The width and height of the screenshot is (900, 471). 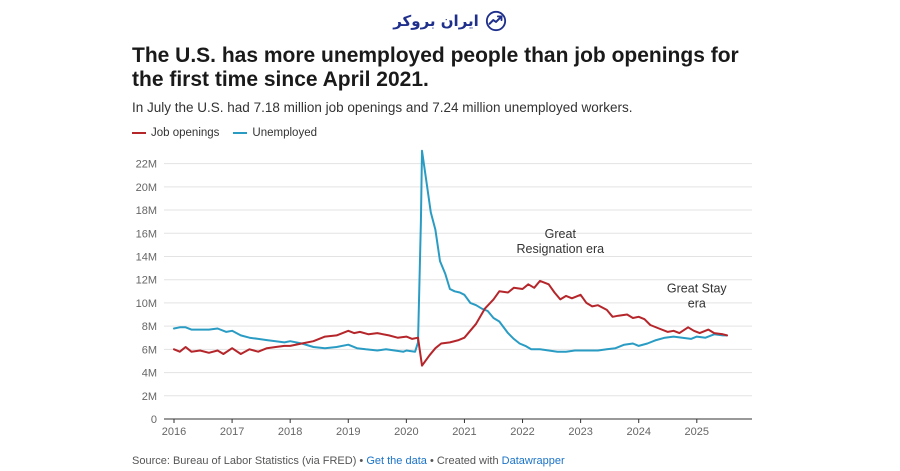 What do you see at coordinates (464, 432) in the screenshot?
I see `x-tick-label: 2021` at bounding box center [464, 432].